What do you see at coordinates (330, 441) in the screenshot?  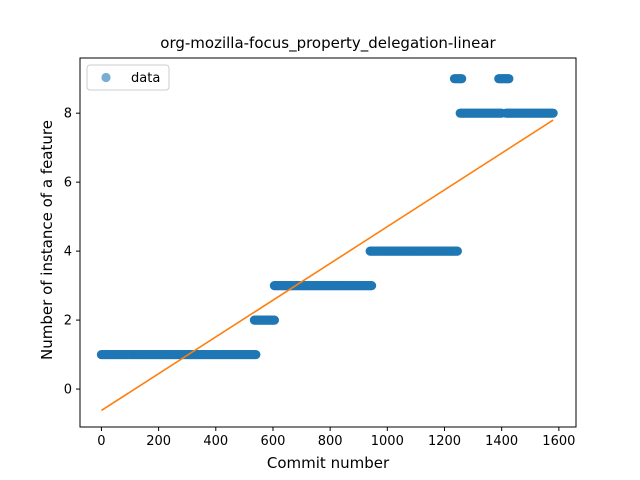 I see `x-tick-label: 800` at bounding box center [330, 441].